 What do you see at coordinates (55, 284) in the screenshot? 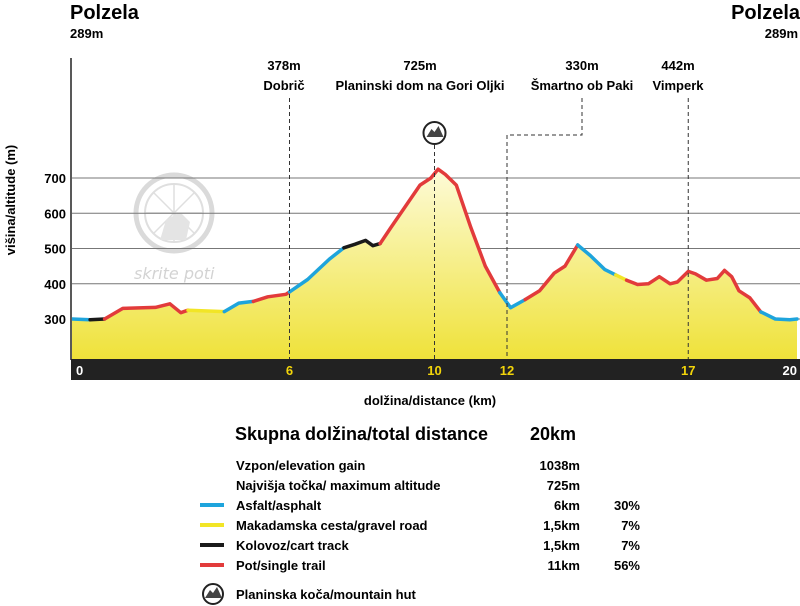
I see `y-tick-label: 400` at bounding box center [55, 284].